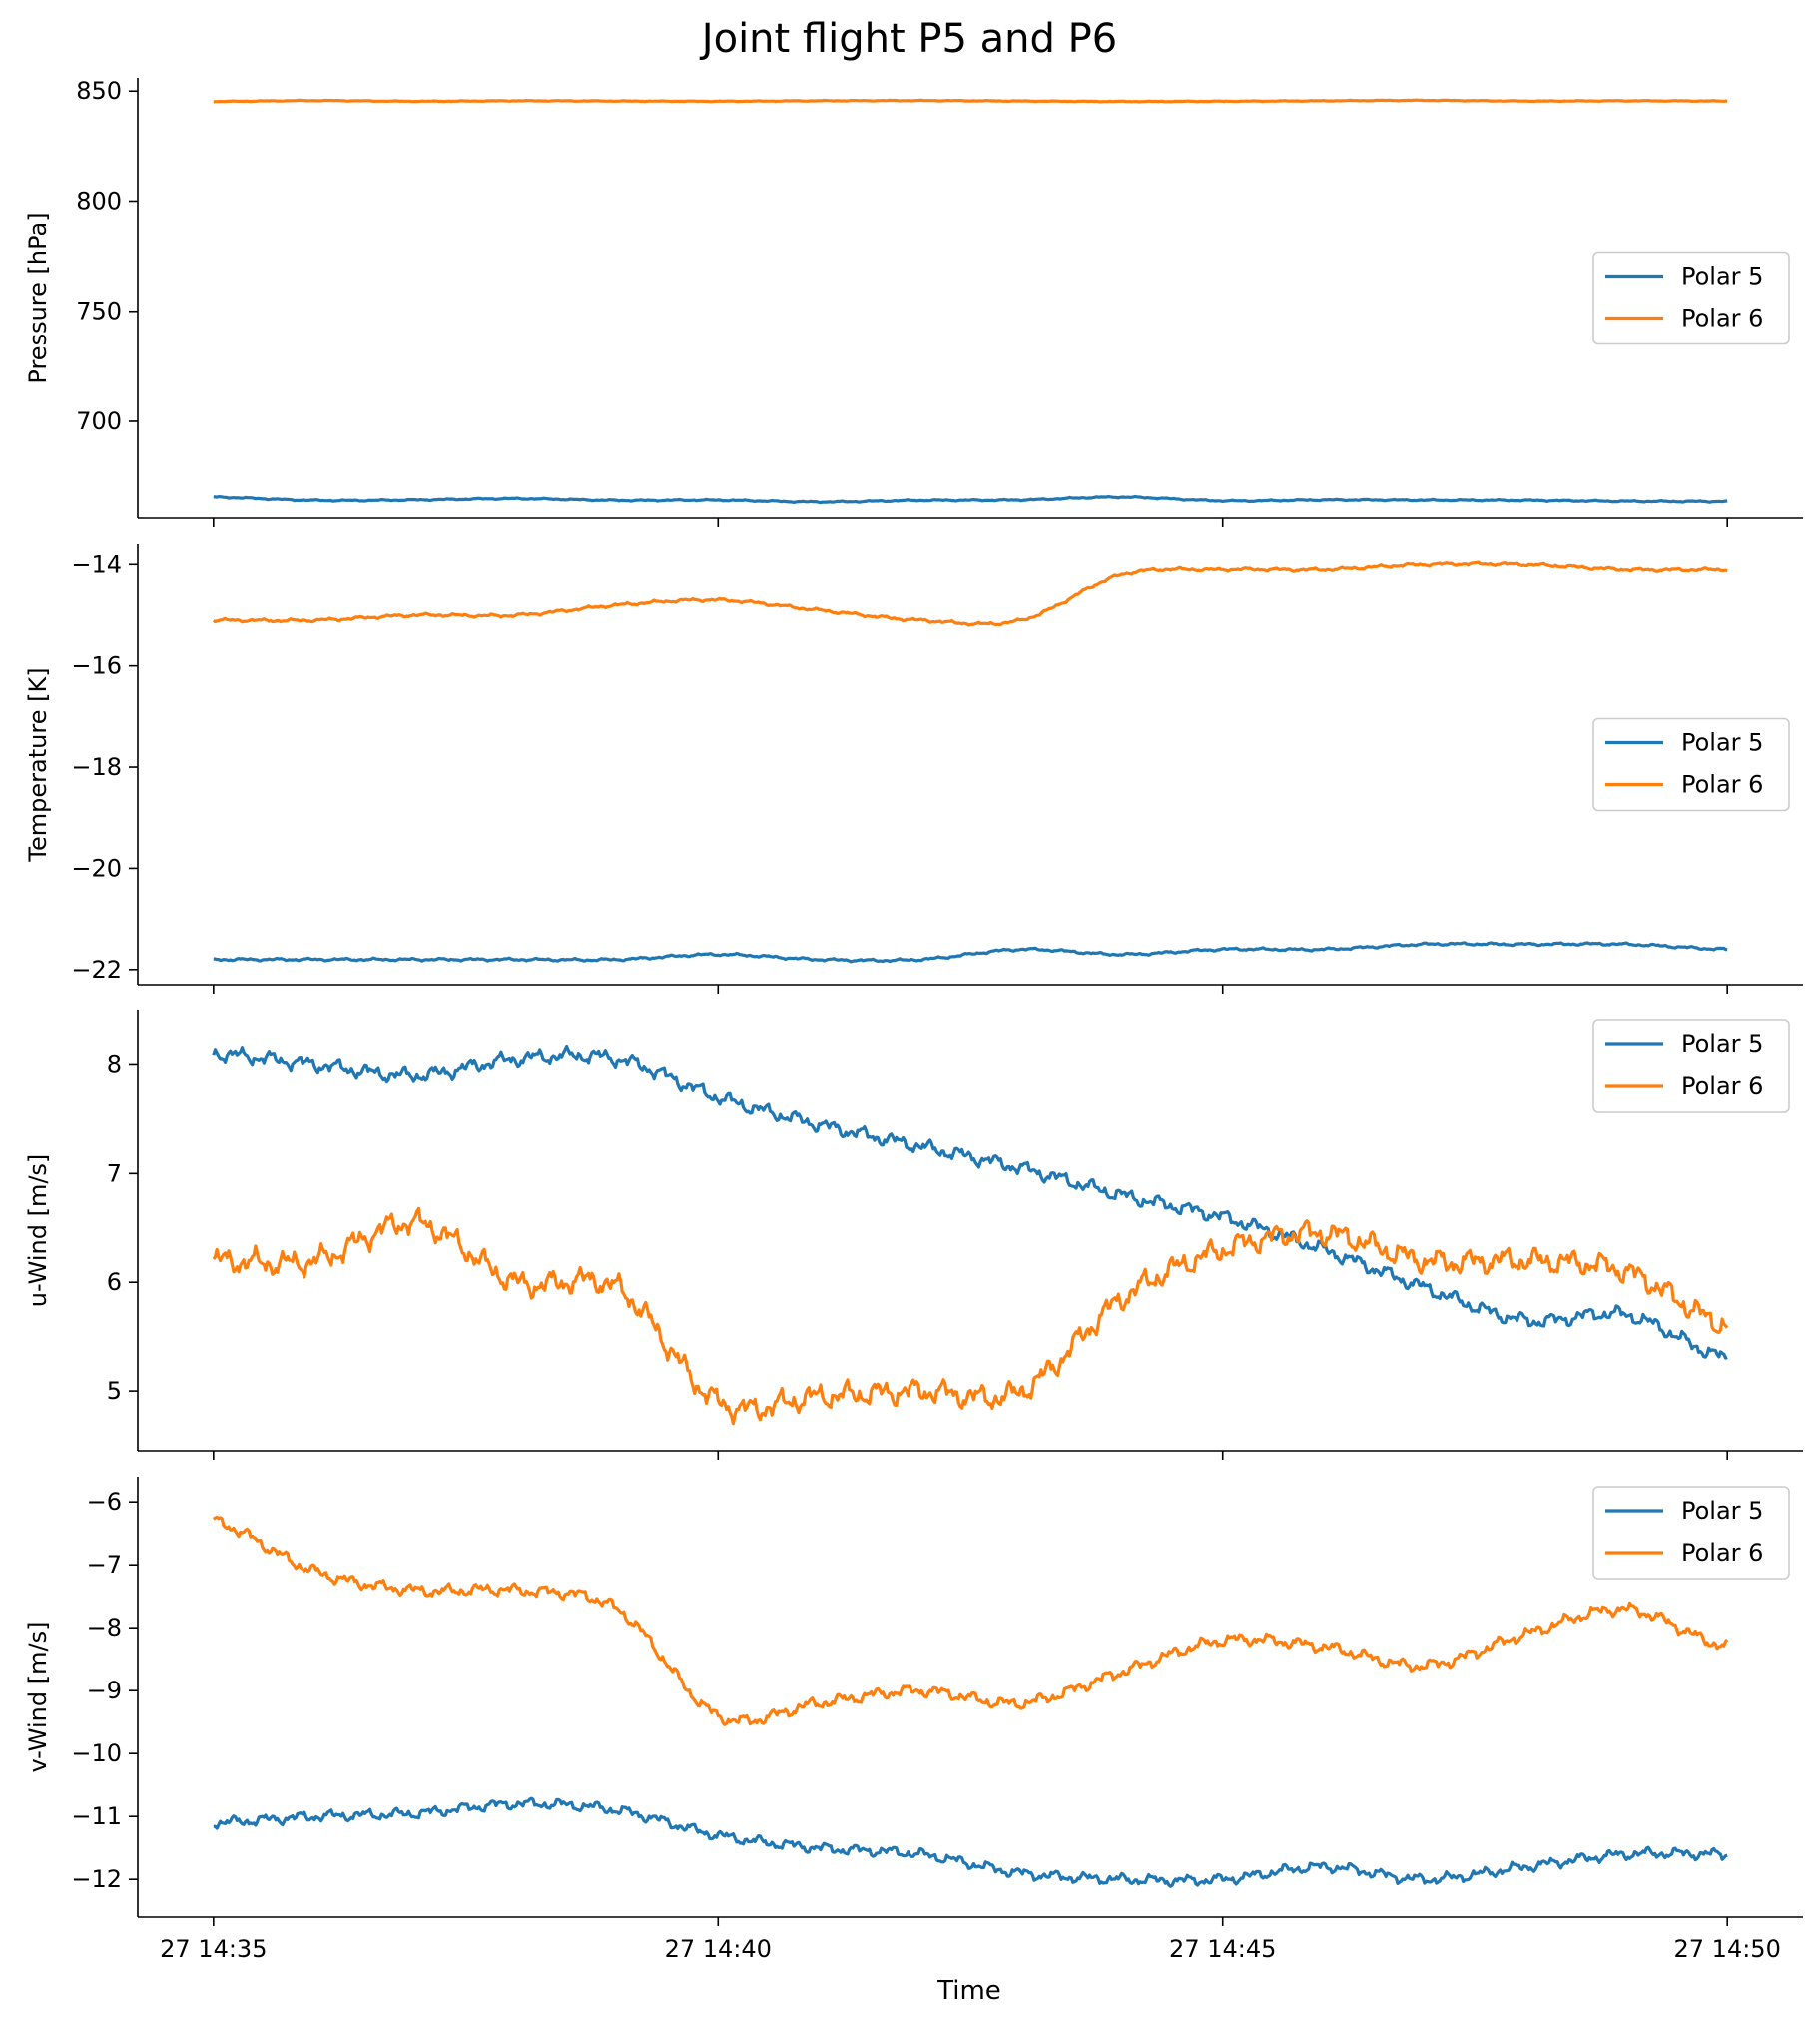 The image size is (1820, 2020). What do you see at coordinates (1691, 764) in the screenshot?
I see `temperature-legend: Polar 5 Polar 6` at bounding box center [1691, 764].